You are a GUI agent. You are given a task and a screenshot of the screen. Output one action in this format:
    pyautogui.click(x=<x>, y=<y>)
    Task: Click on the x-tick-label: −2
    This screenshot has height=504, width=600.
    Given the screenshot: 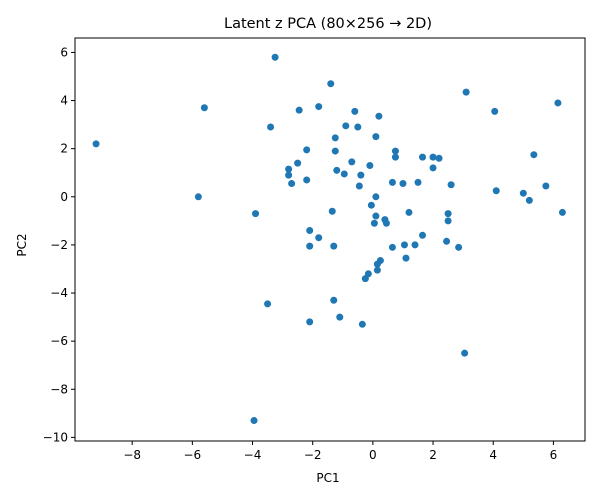 What is the action you would take?
    pyautogui.click(x=313, y=455)
    